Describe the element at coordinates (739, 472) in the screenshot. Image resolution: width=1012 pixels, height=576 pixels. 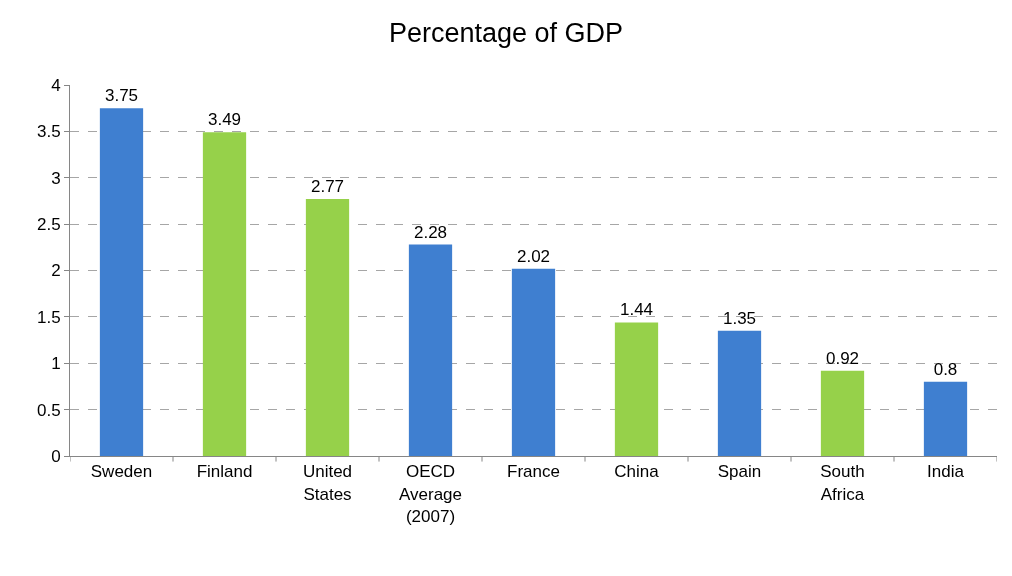
I see `x-tick-label: Spain` at that location.